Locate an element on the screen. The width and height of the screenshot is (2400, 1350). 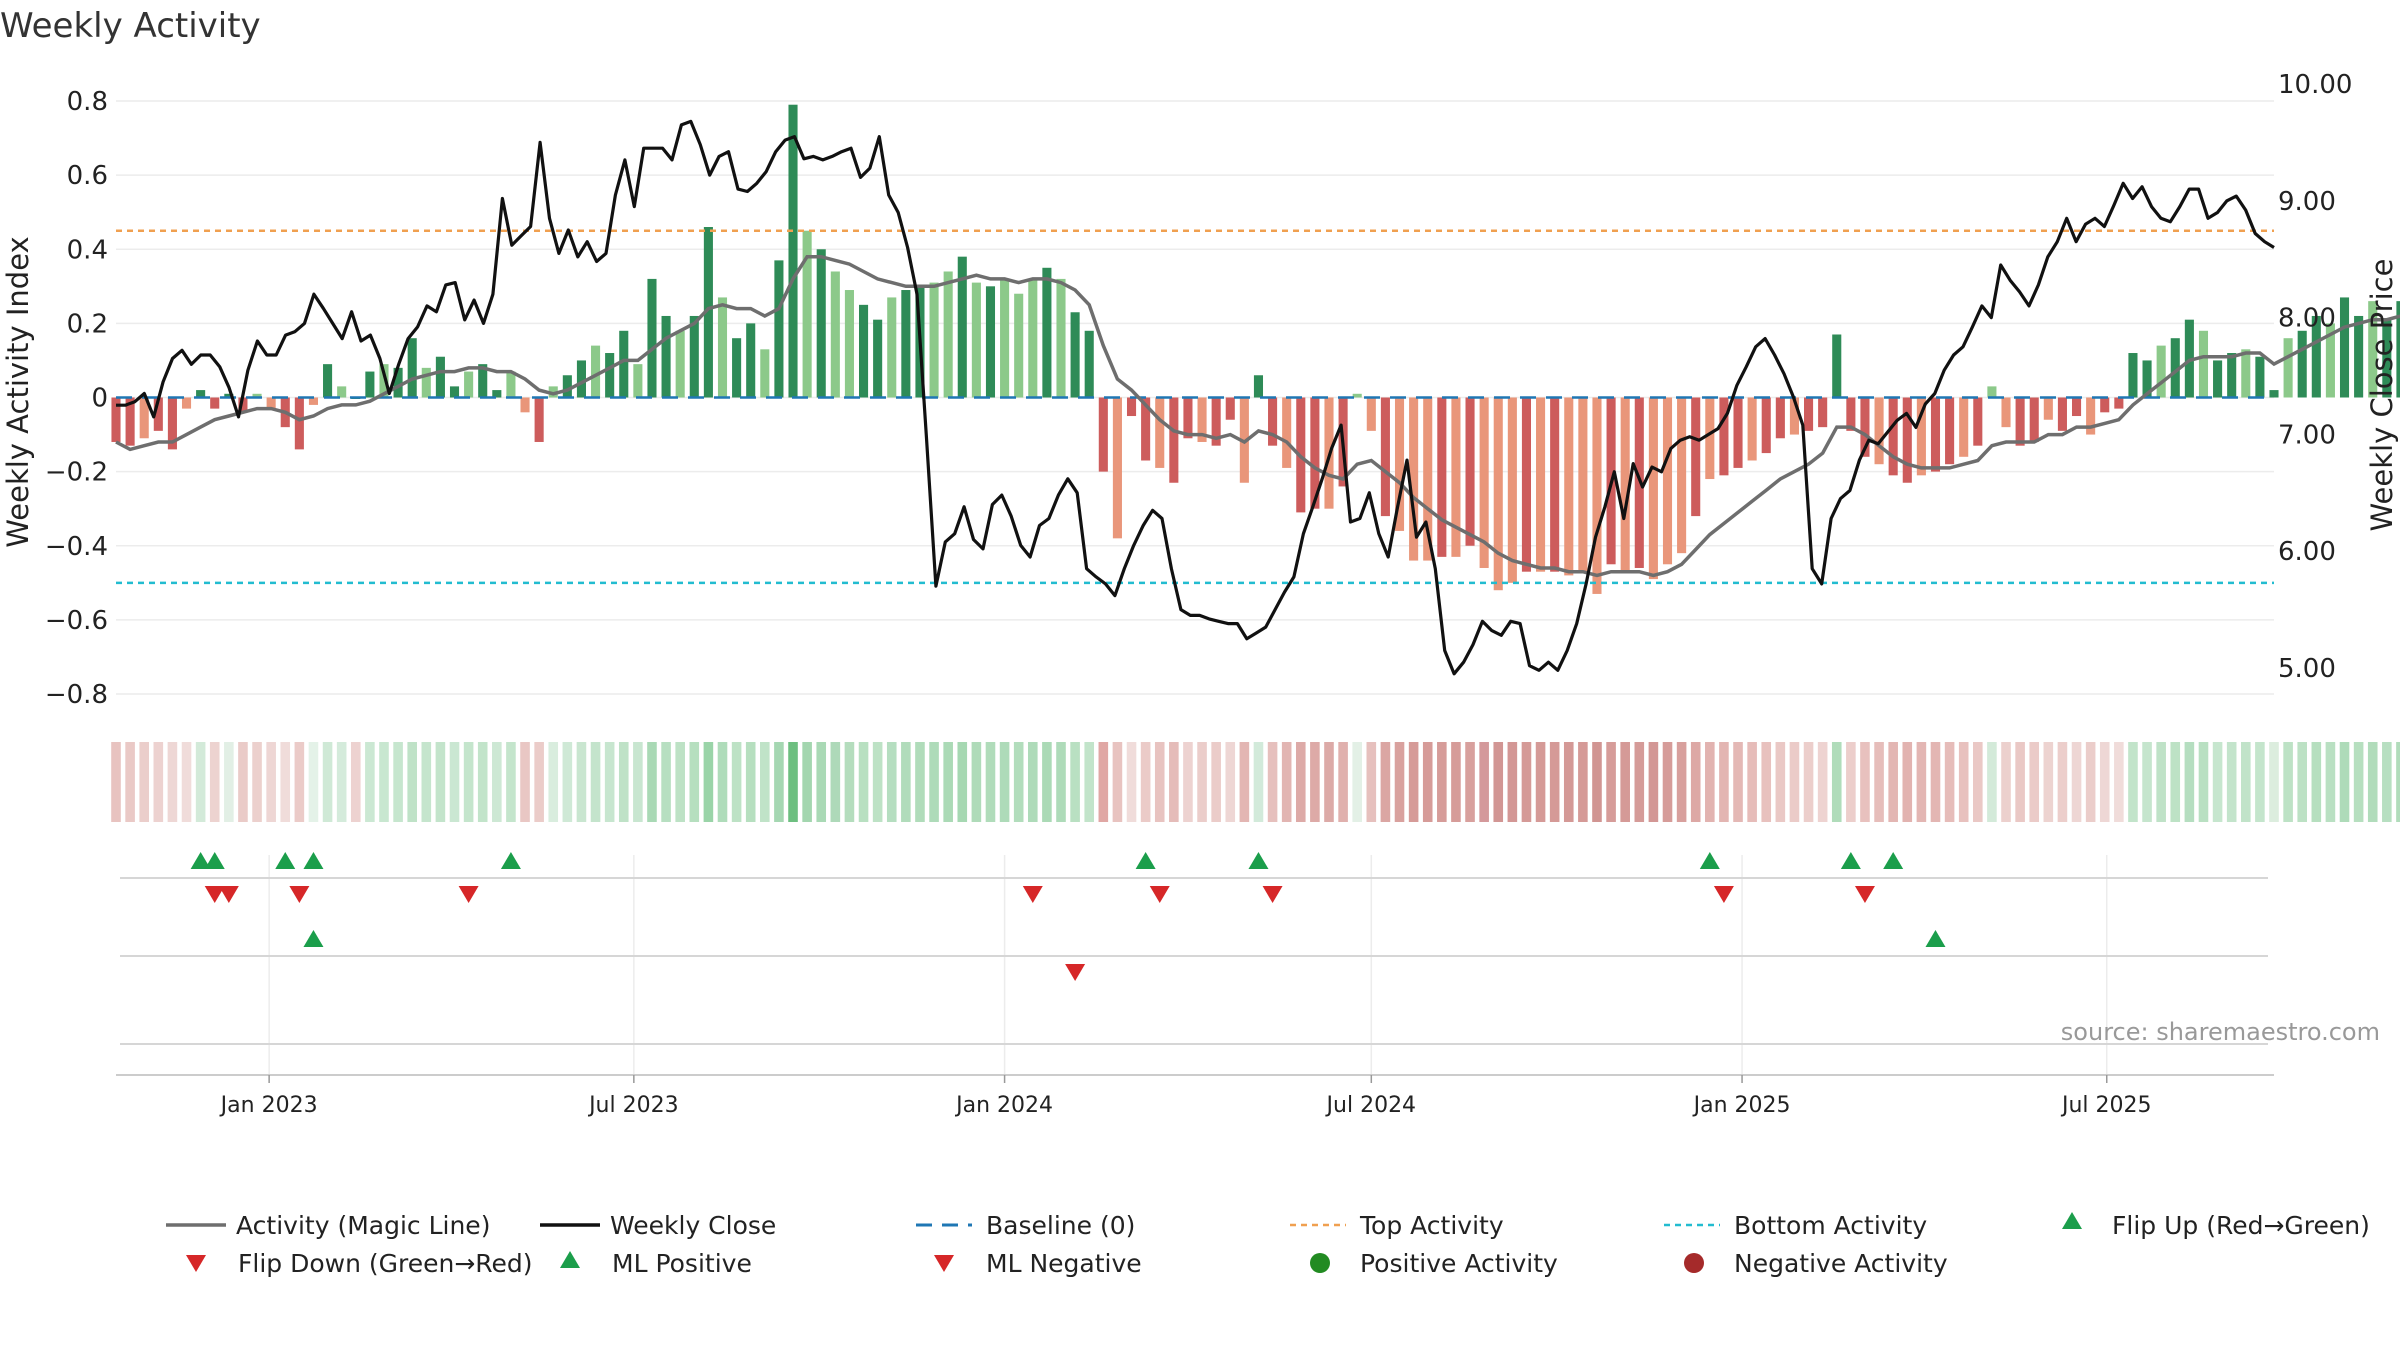
legend-label: Flip Up (Red→Green) is located at coordinates (2241, 1225).